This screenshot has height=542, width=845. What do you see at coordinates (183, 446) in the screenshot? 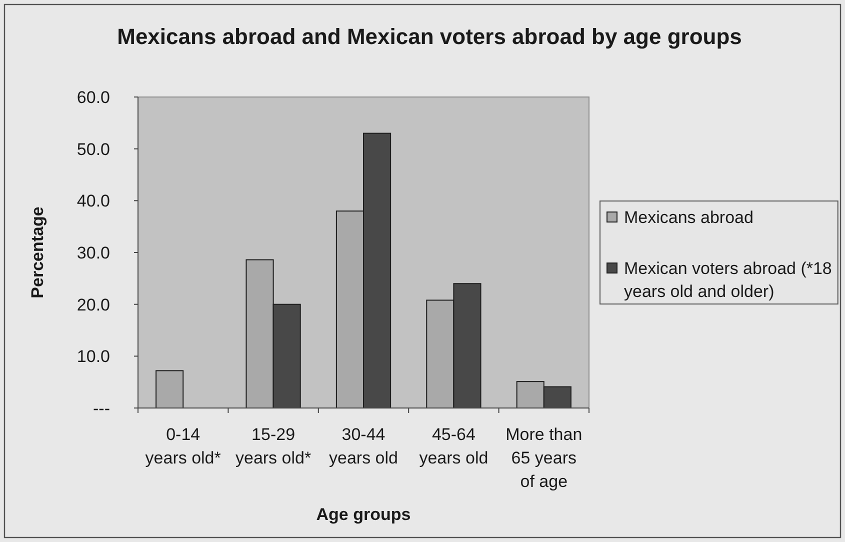
I see `x-tick-label: 0-14 years old*` at bounding box center [183, 446].